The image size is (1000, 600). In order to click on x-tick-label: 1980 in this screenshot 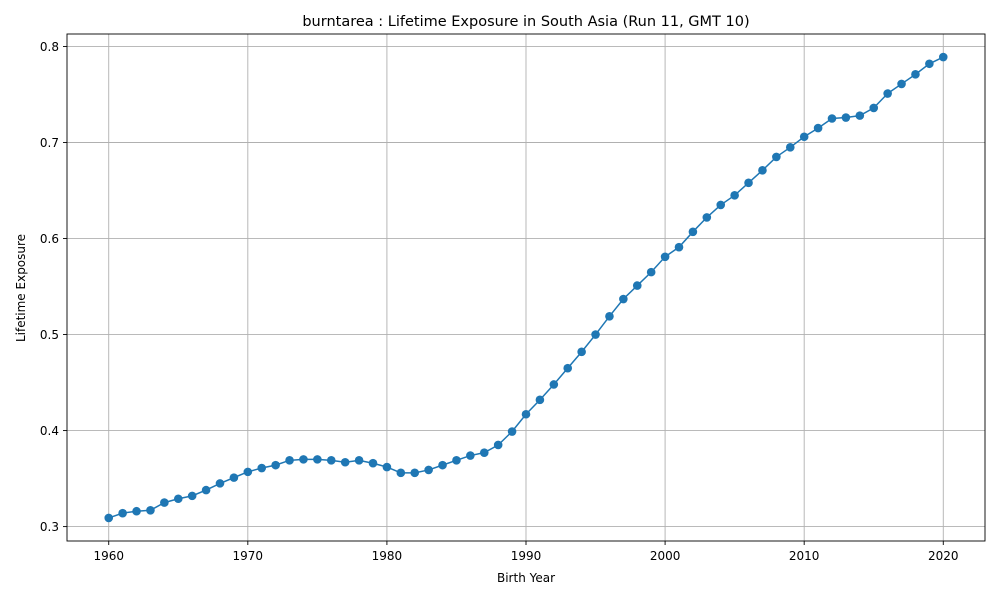, I will do `click(387, 556)`.